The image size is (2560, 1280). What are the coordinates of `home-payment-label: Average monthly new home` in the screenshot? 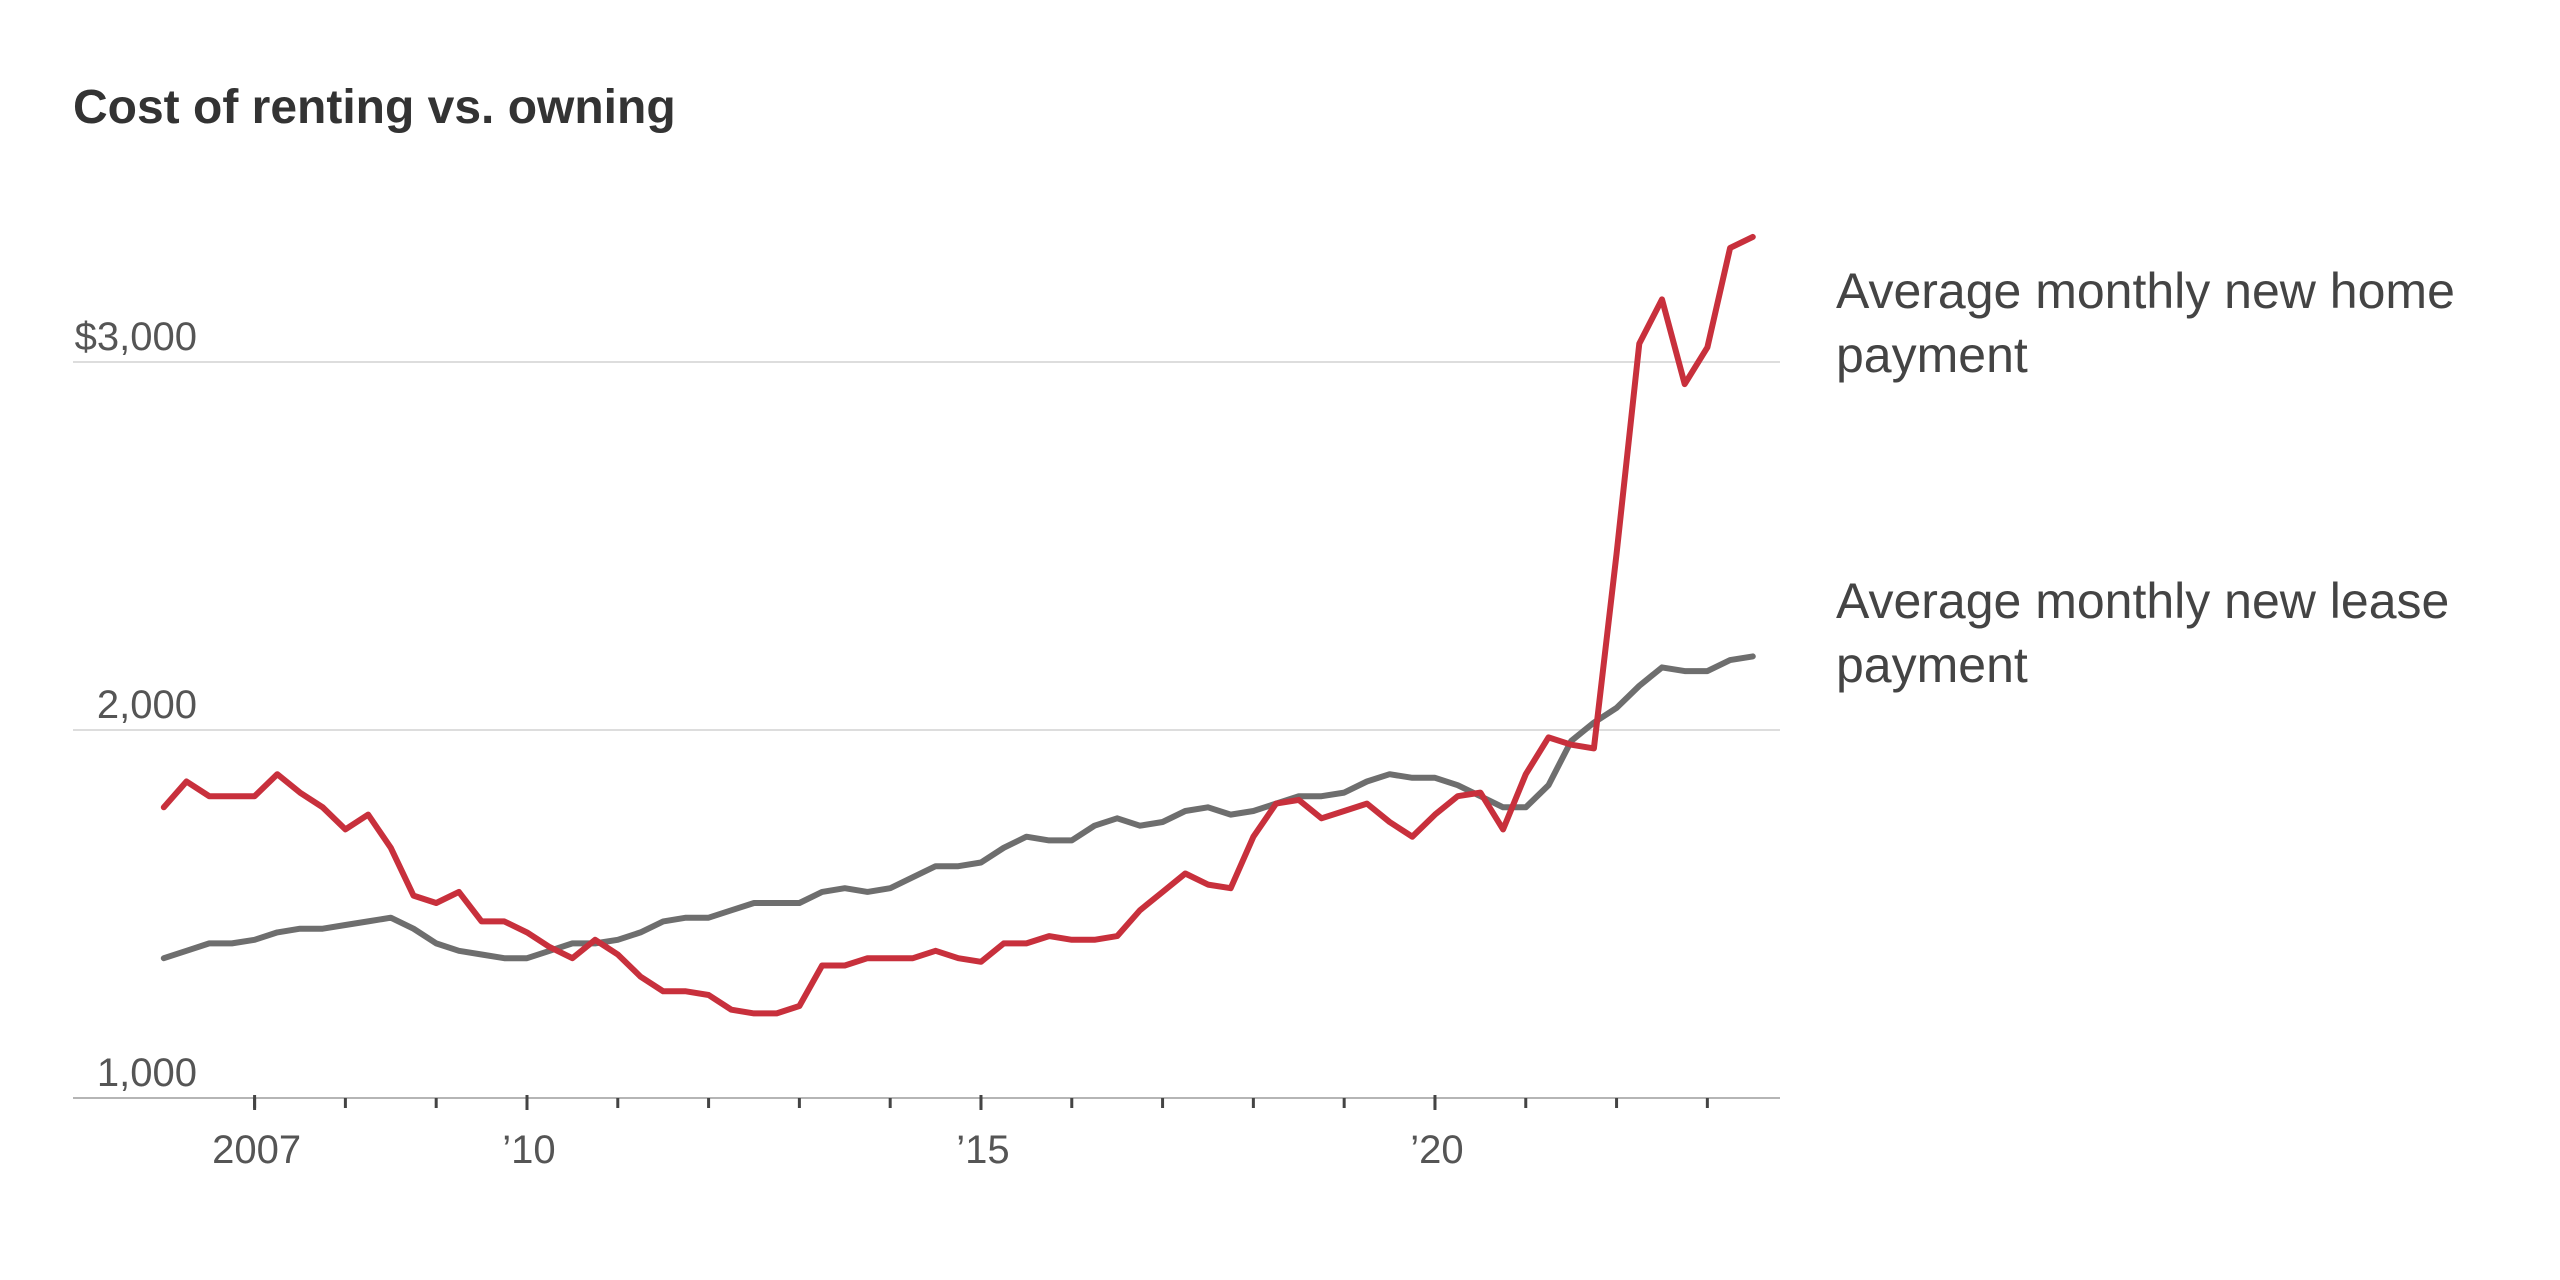 It's located at (2145, 291).